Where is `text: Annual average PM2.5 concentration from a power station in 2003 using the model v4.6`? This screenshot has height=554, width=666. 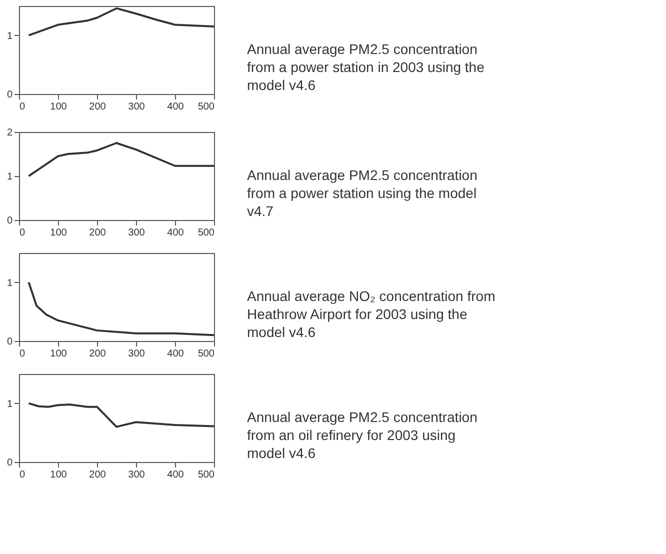 text: Annual average PM2.5 concentration from a power station in 2003 using the model v4.6 is located at coordinates (366, 67).